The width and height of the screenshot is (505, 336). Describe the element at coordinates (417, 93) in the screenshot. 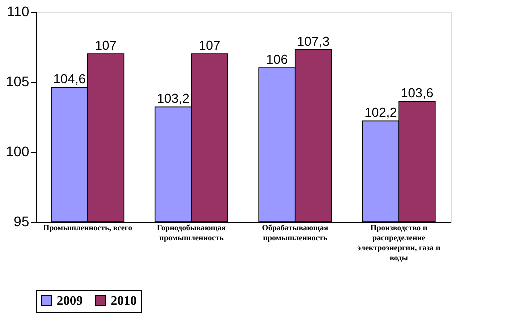

I see `data-label: 103,6` at that location.